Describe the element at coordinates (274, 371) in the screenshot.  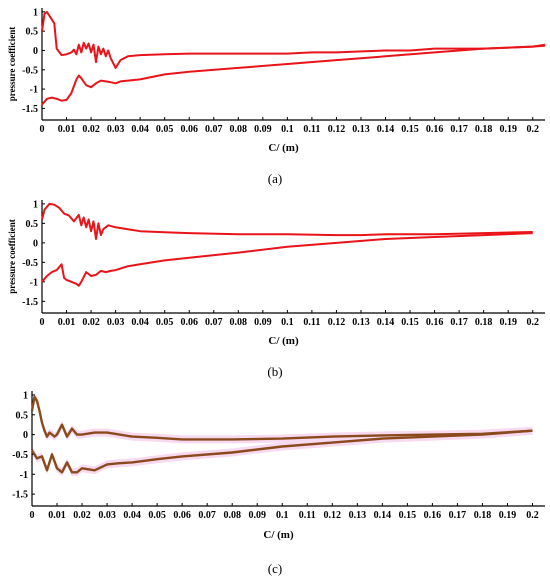
I see `panel-caption: (b)` at that location.